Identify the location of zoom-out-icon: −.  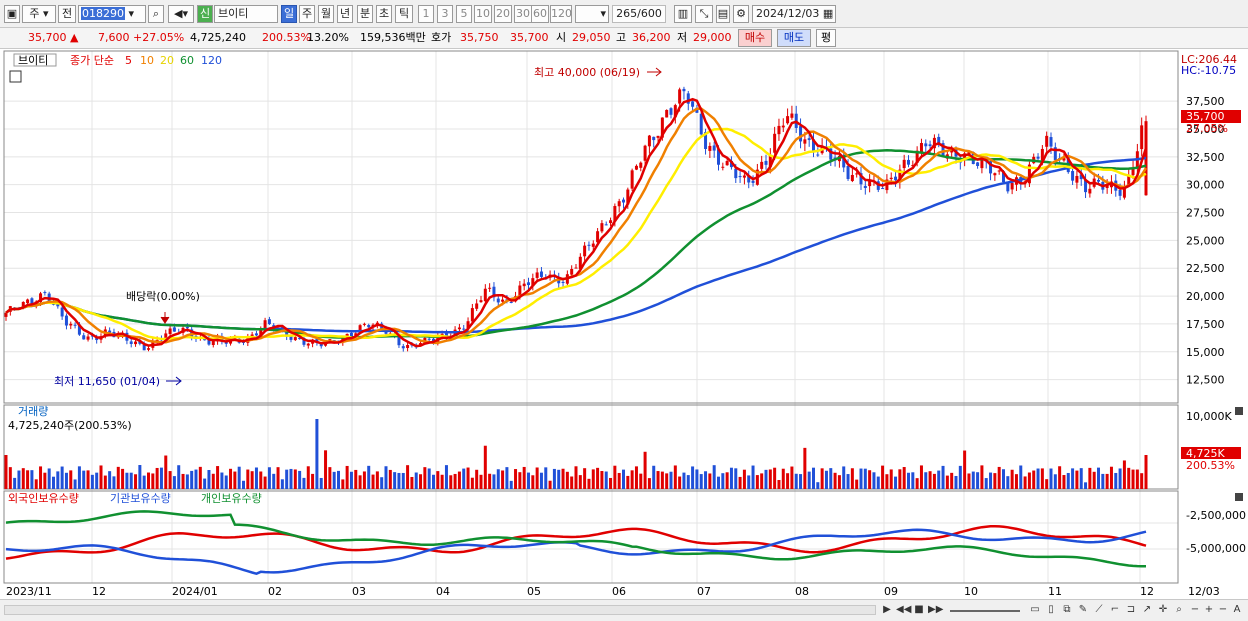
(1195, 609).